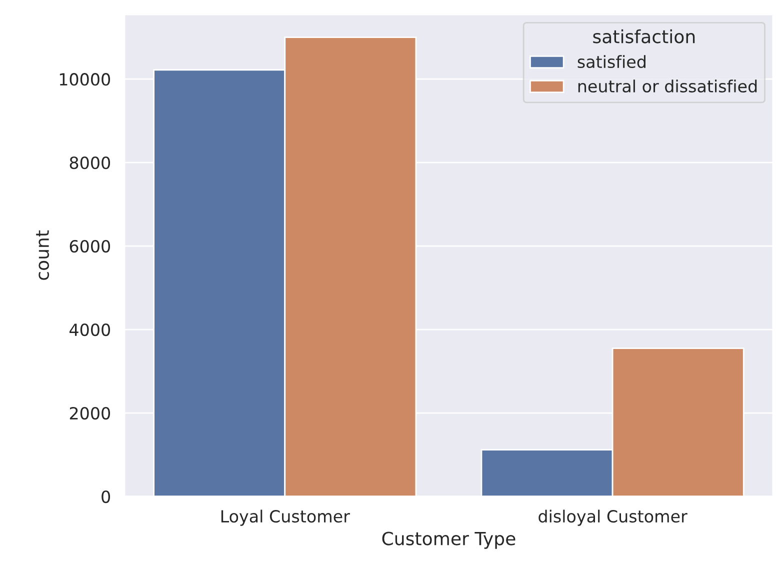  I want to click on y-tick-label: 4000, so click(90, 329).